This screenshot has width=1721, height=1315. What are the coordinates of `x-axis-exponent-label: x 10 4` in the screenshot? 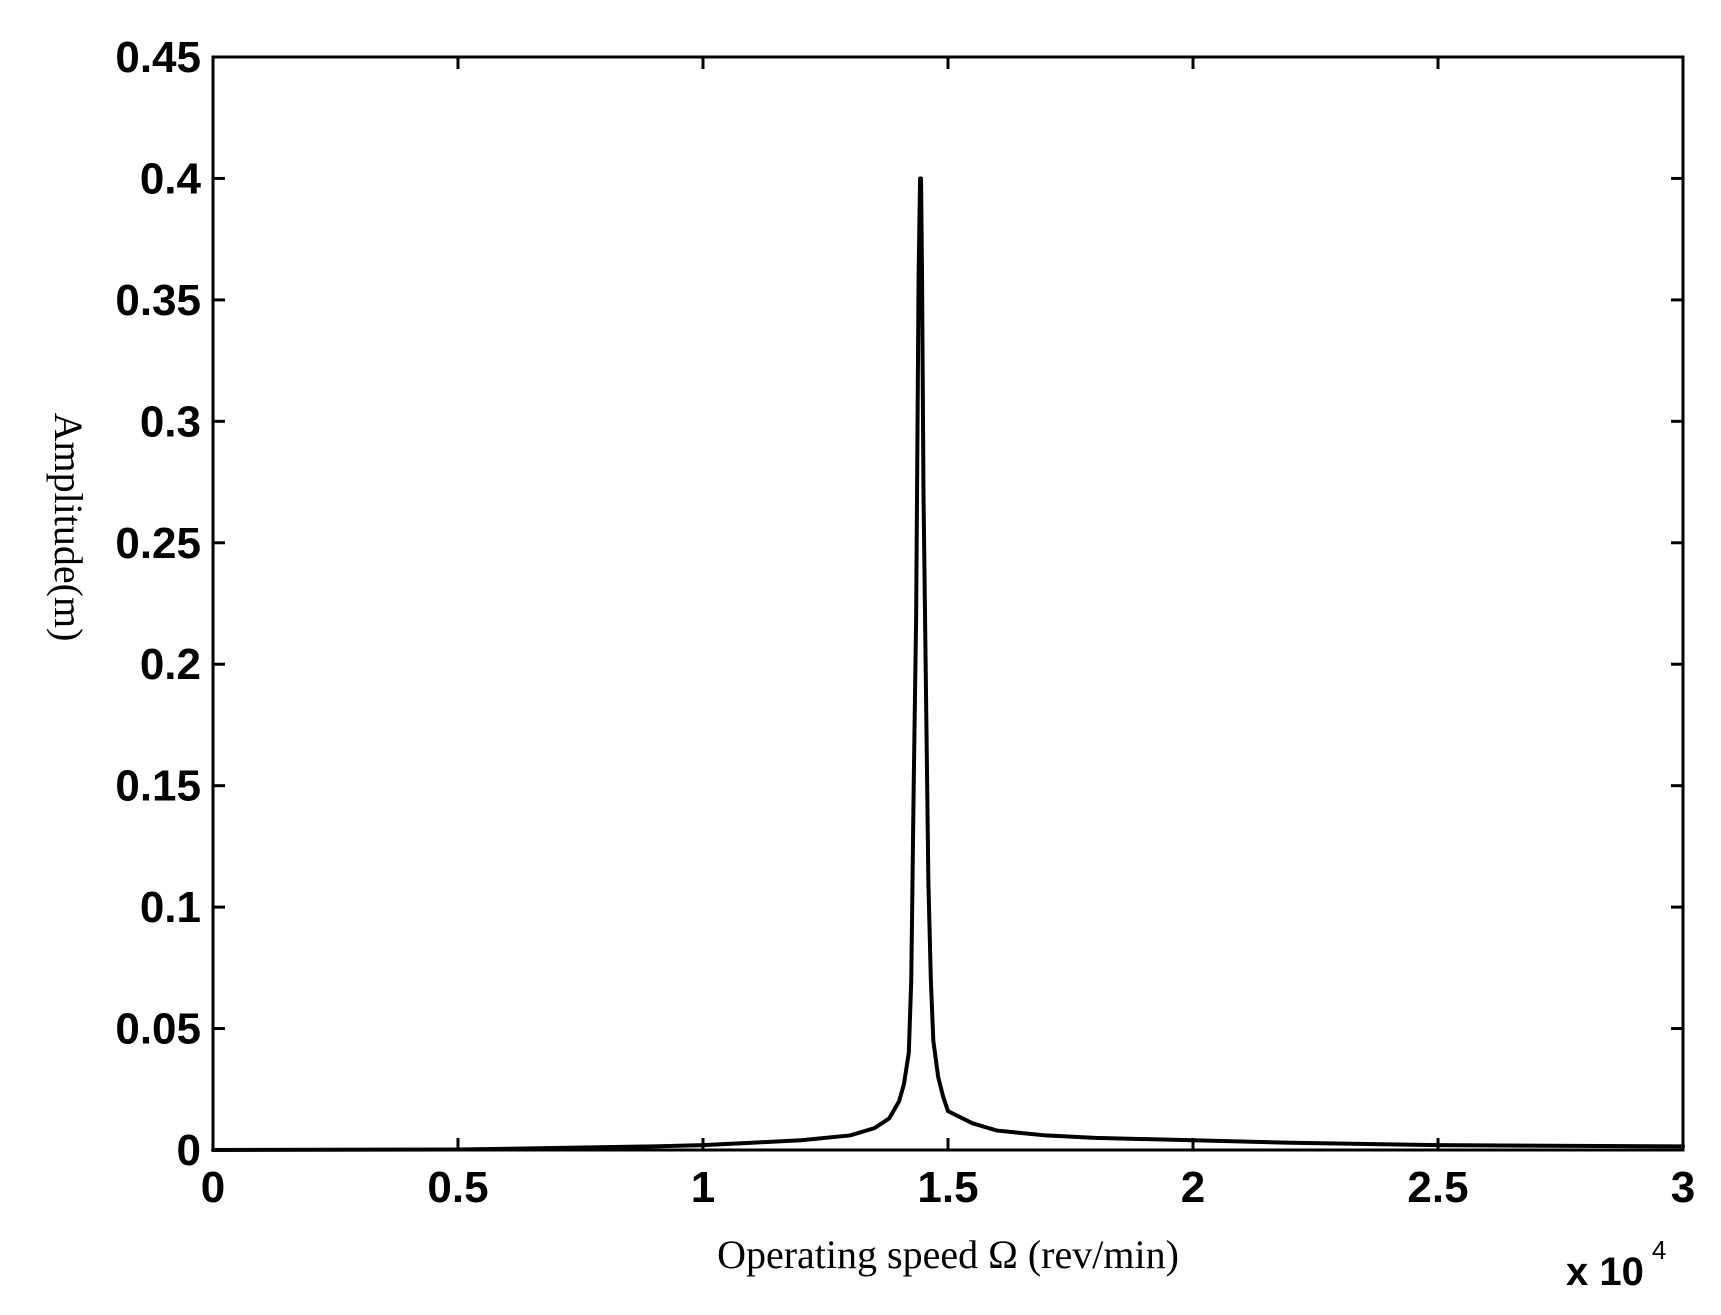 It's located at (1616, 1264).